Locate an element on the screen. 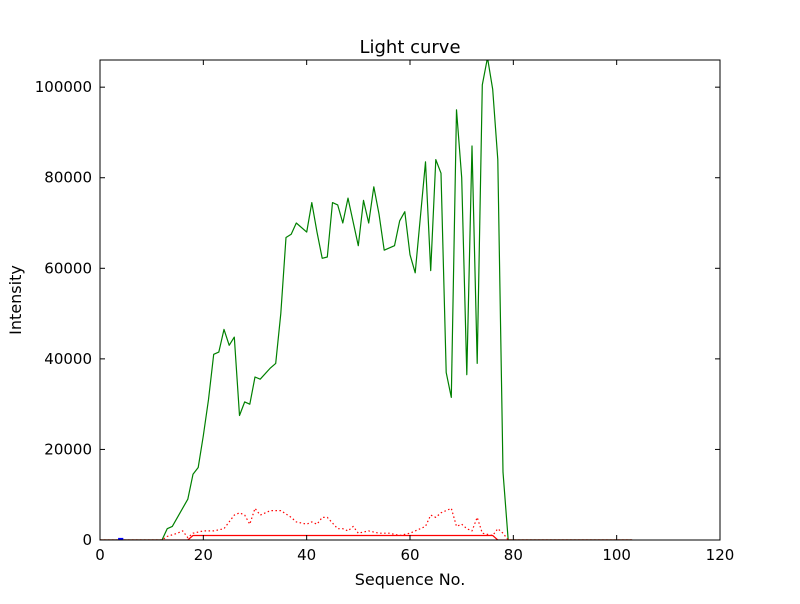 This screenshot has width=800, height=604. x-tick-label: 100 is located at coordinates (616, 555).